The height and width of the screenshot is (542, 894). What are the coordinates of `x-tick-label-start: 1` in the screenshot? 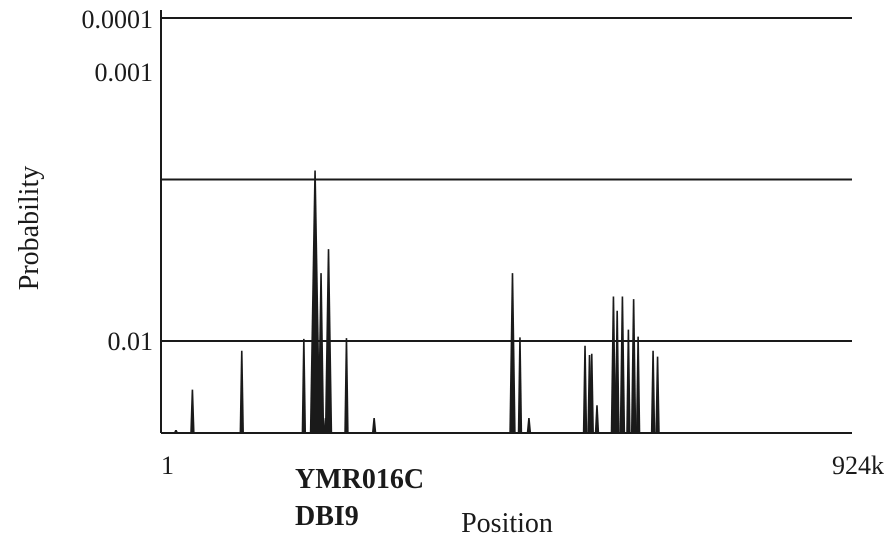 It's located at (167, 465).